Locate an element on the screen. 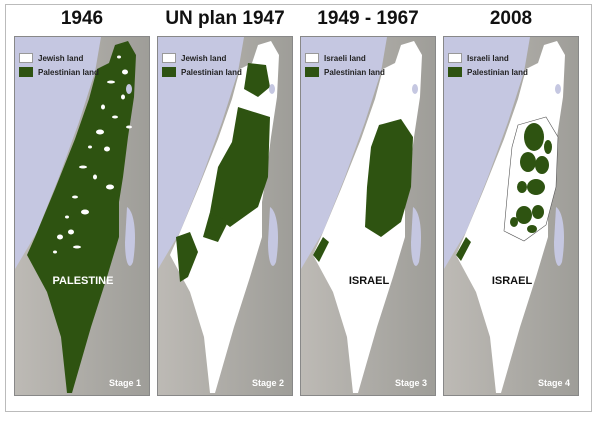 The image size is (600, 431). region-label: PALESTINE is located at coordinates (83, 281).